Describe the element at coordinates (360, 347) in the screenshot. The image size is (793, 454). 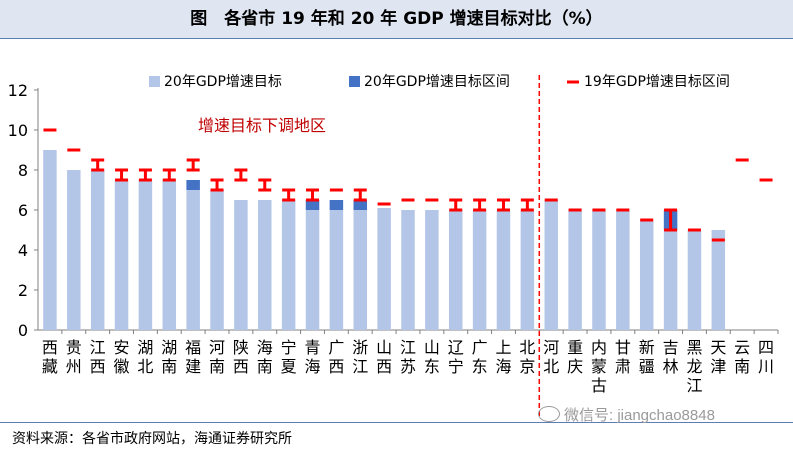
I see `x-tick-label: 浙` at that location.